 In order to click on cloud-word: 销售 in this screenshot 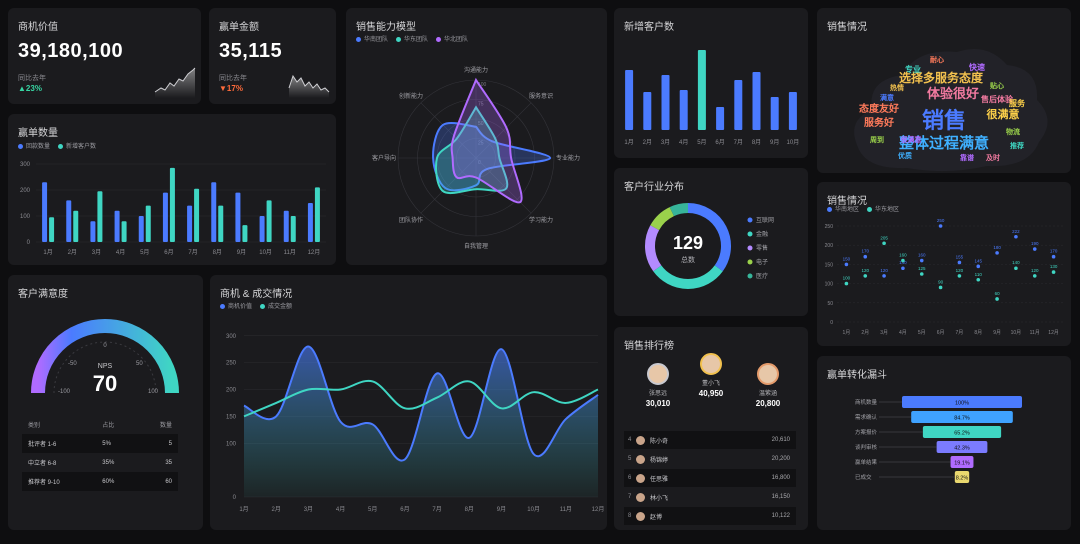, I will do `click(944, 120)`.